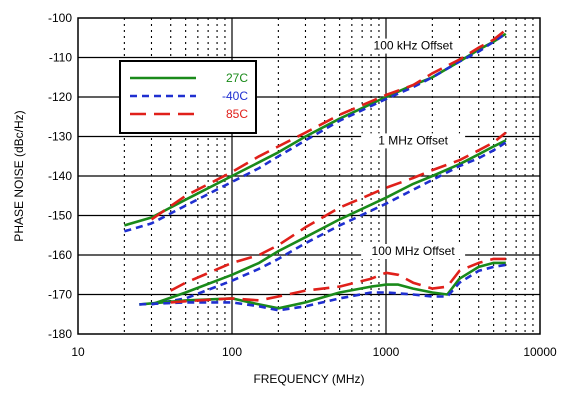 Image resolution: width=568 pixels, height=396 pixels. What do you see at coordinates (78, 352) in the screenshot?
I see `x-tick-label: 10` at bounding box center [78, 352].